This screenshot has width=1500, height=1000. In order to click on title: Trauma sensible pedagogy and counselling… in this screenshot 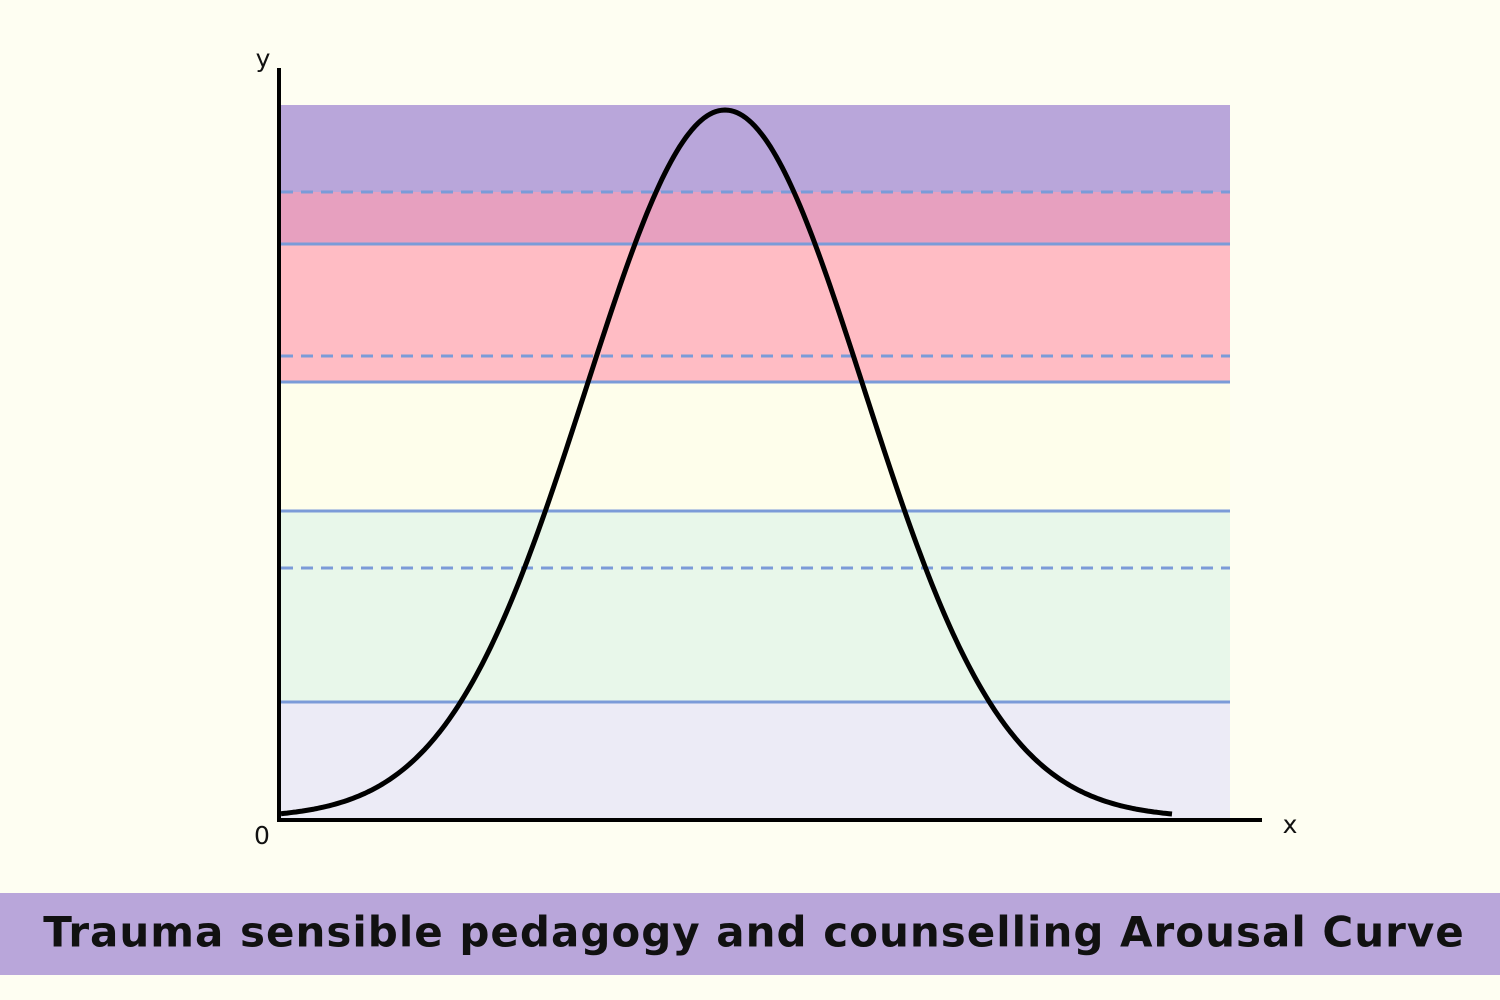, I will do `click(753, 932)`.